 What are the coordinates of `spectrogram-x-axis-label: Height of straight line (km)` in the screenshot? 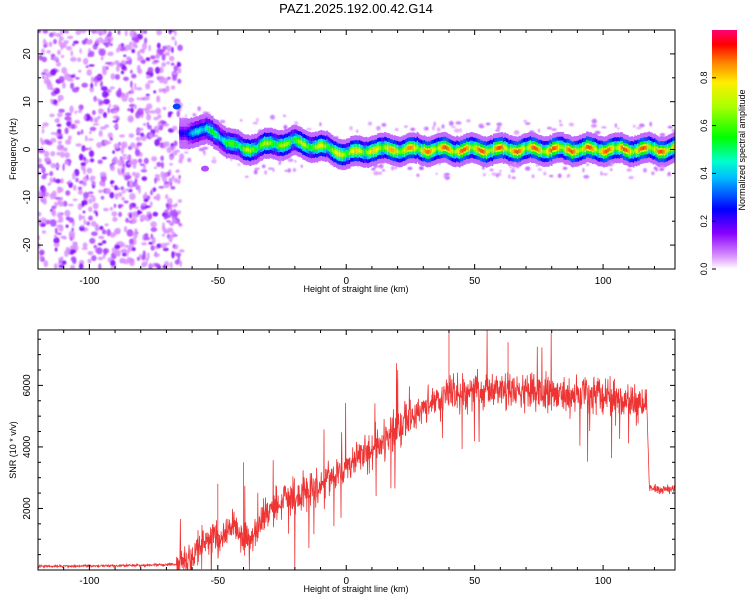 It's located at (355, 289).